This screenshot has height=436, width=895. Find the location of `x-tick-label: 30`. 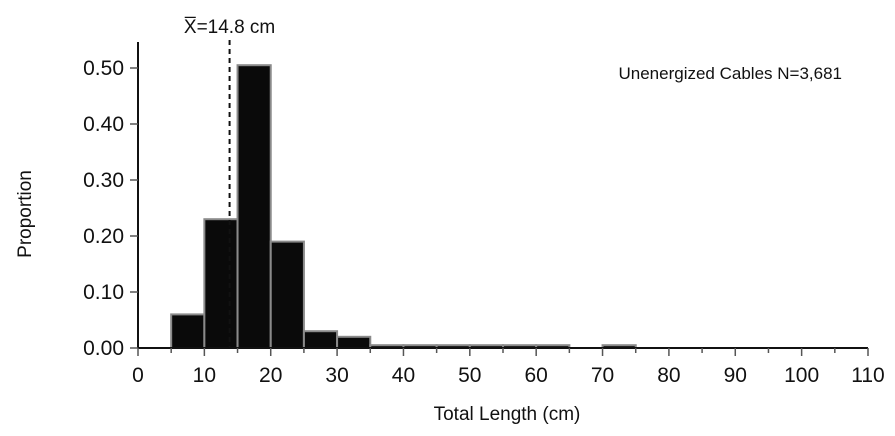

x-tick-label: 30 is located at coordinates (336, 375).